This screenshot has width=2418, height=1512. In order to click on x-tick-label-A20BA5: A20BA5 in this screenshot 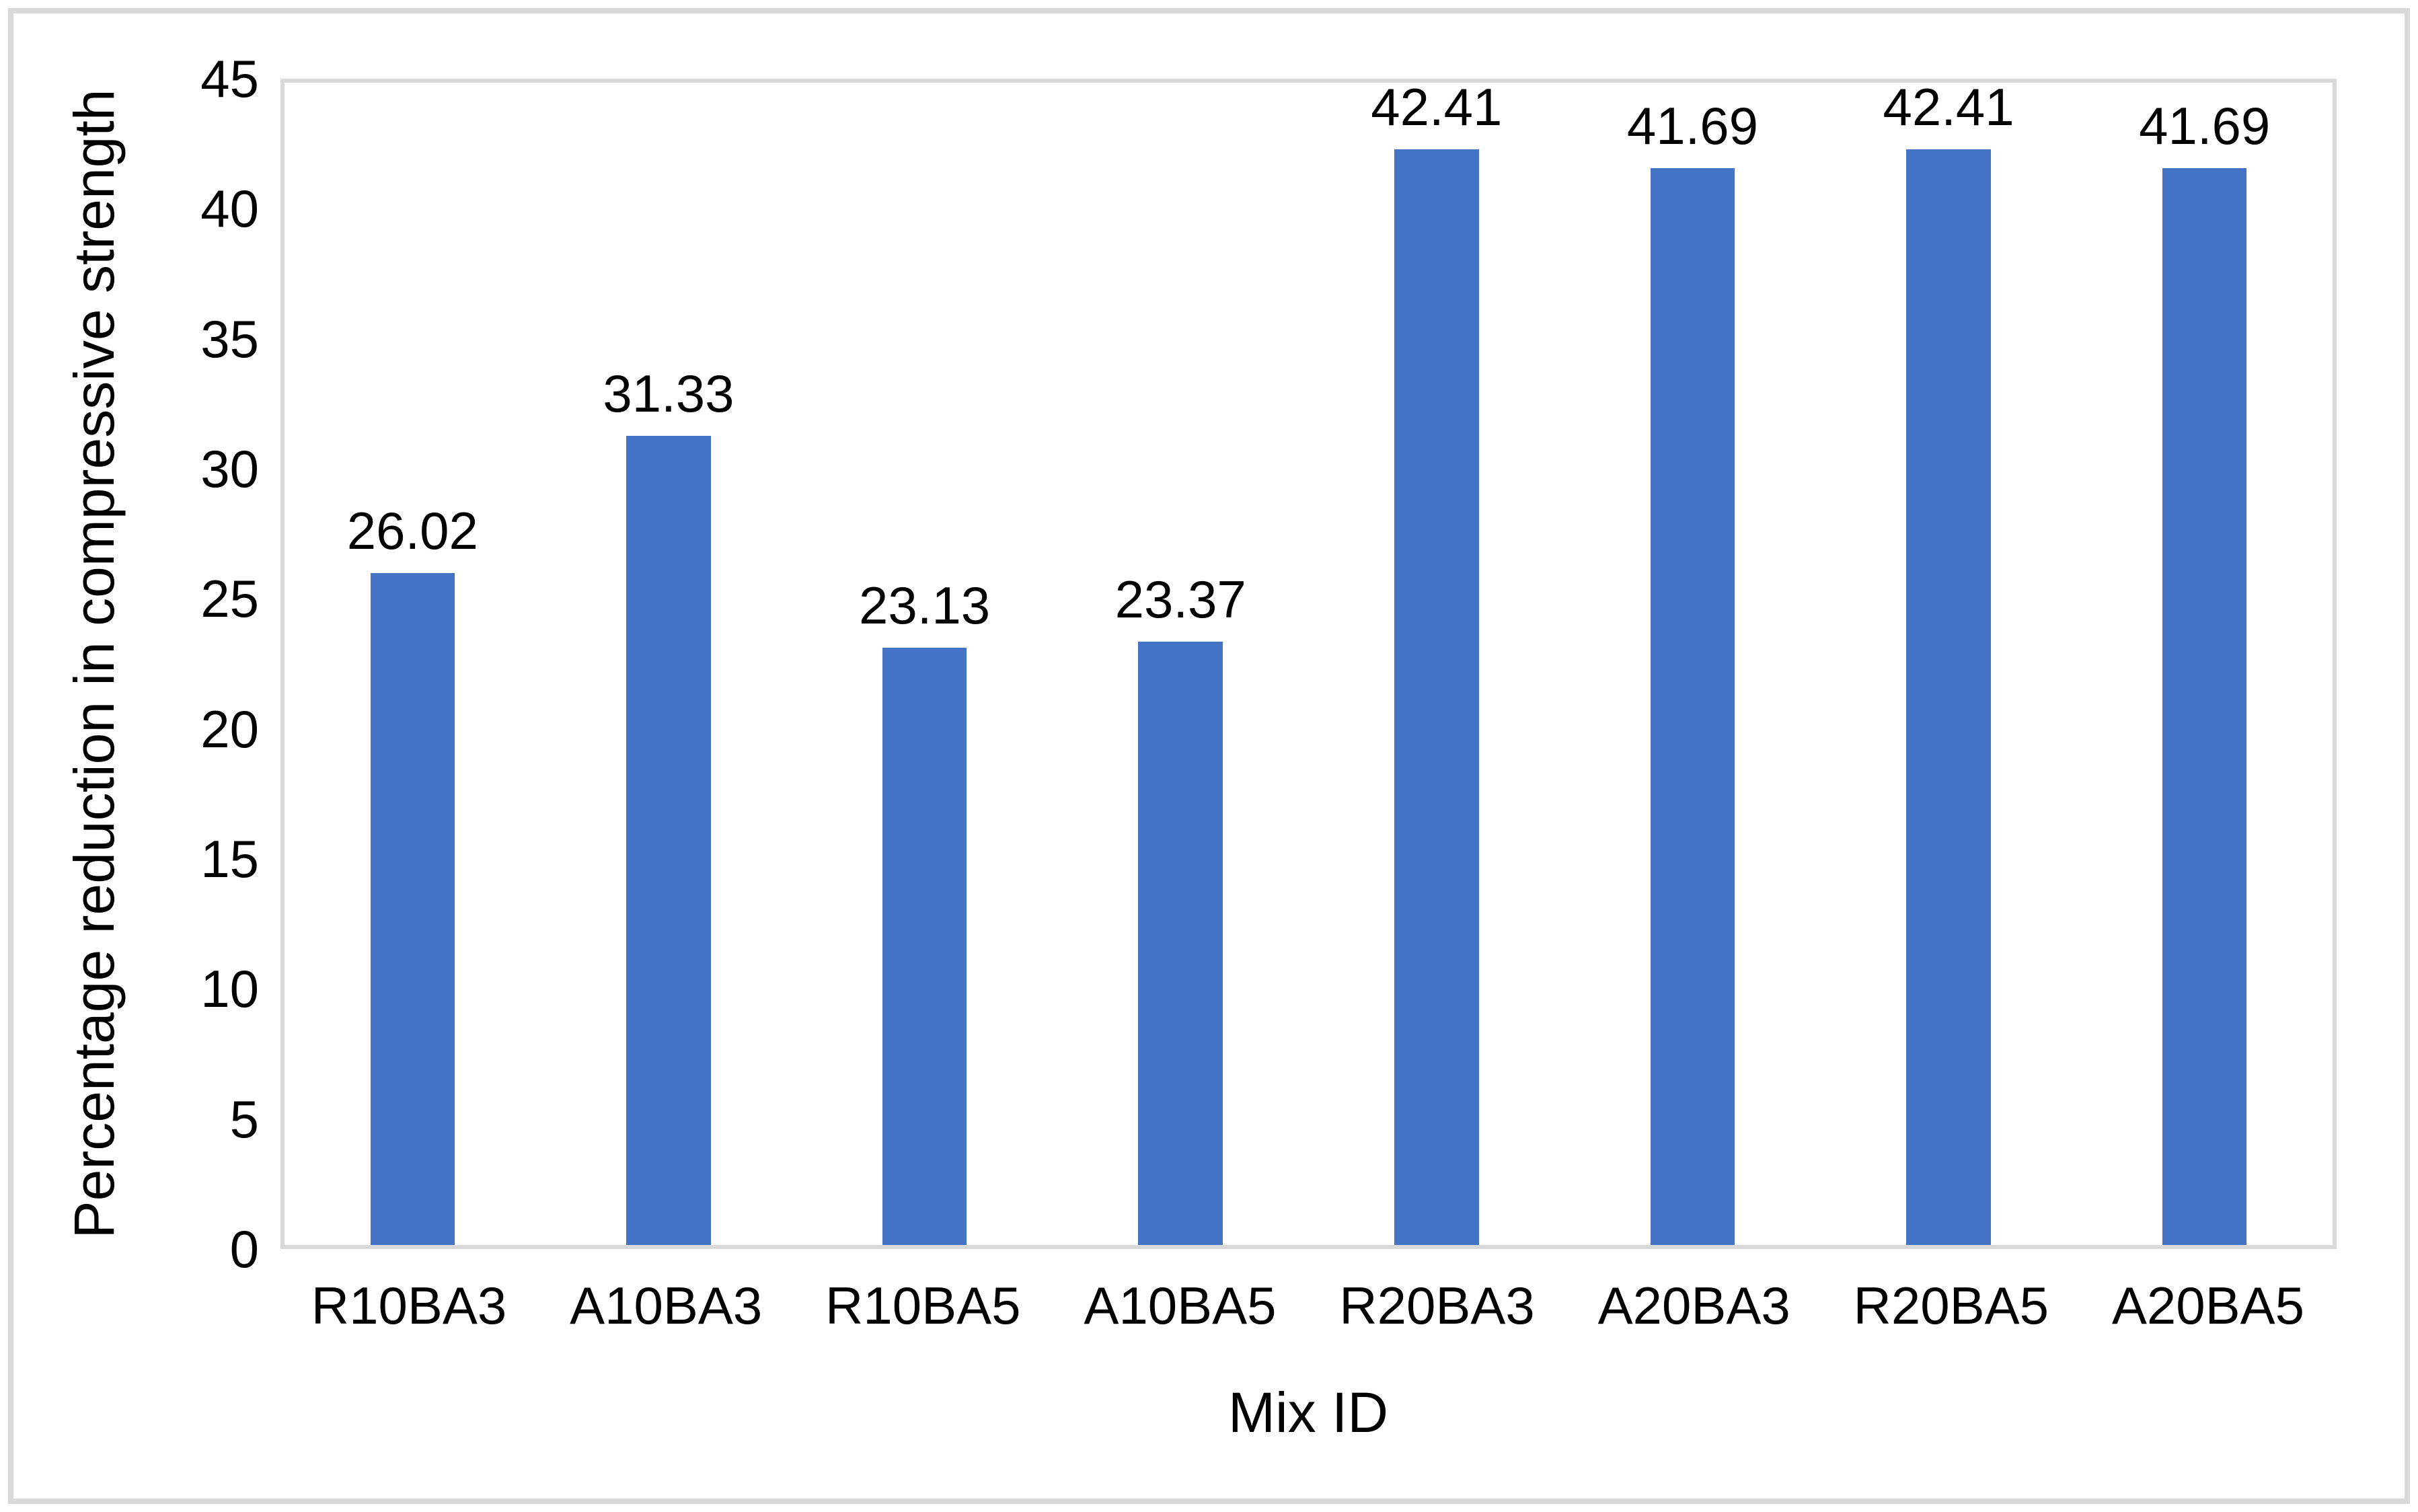, I will do `click(2208, 1306)`.